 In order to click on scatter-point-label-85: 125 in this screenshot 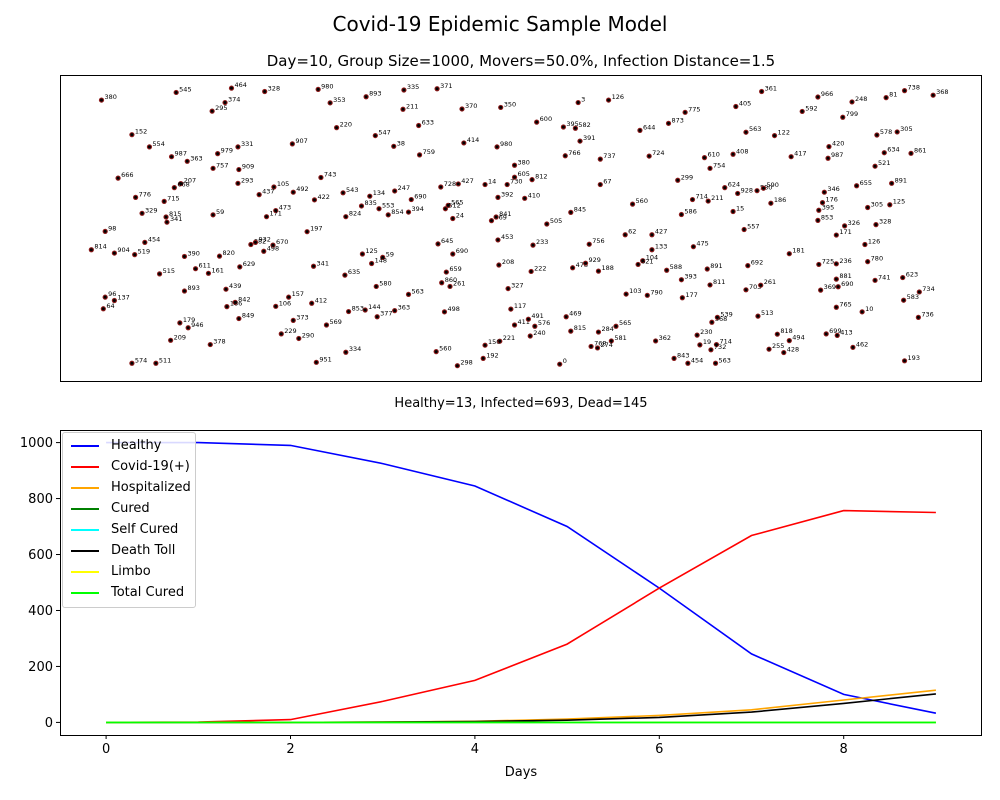, I will do `click(371, 251)`.